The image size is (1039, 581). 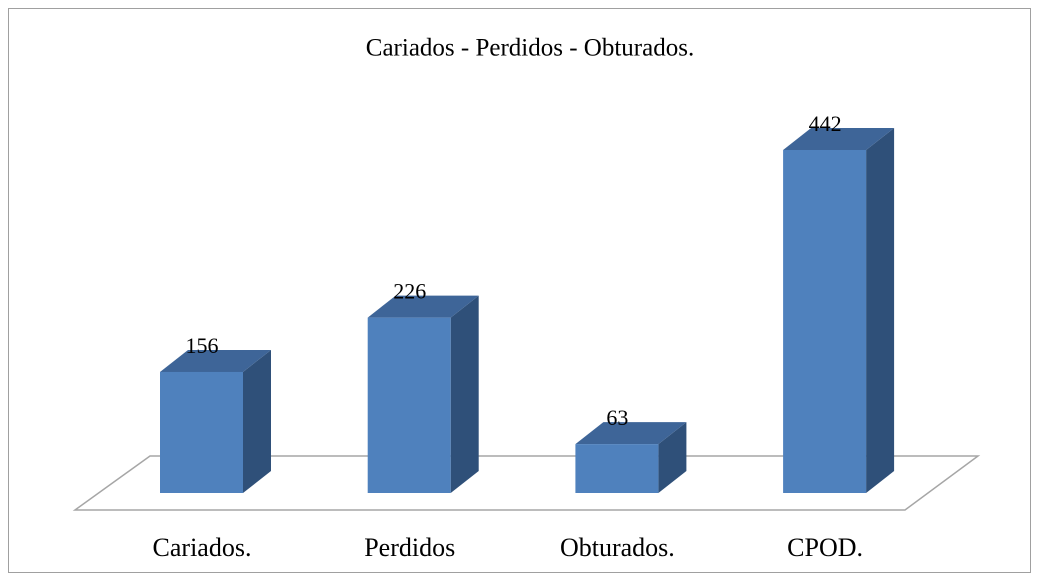 I want to click on x-tick-label: Perdidos, so click(x=409, y=547).